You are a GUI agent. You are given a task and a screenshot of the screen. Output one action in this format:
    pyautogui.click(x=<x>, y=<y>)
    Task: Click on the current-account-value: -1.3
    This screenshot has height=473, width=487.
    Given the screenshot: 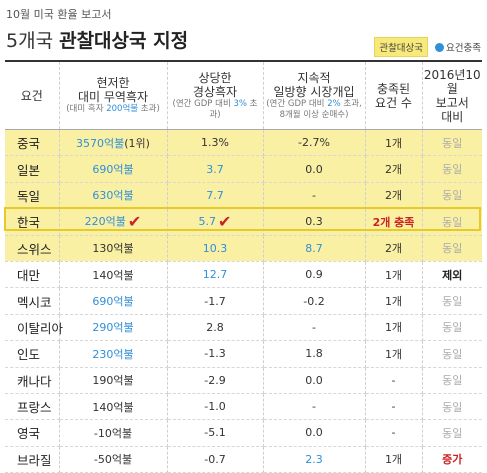 What is the action you would take?
    pyautogui.click(x=215, y=354)
    